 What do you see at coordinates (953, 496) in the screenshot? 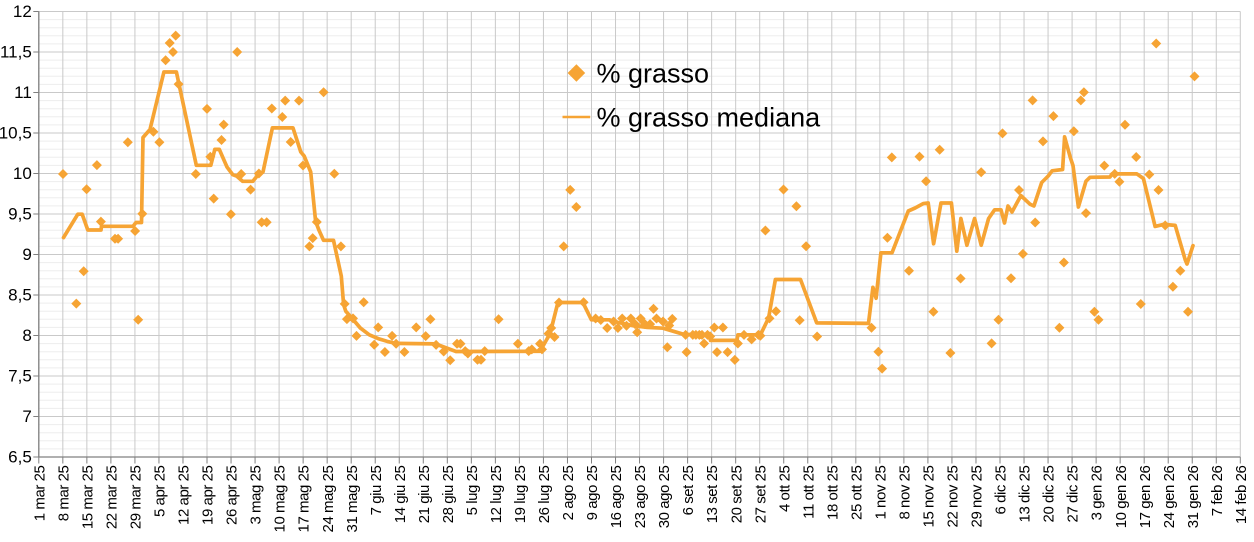
I see `svg-text: 22 nov 25` at bounding box center [953, 496].